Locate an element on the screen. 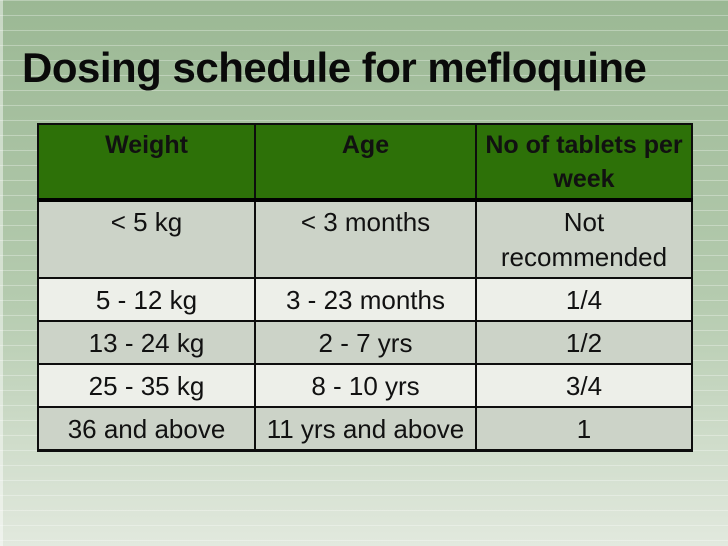 This screenshot has width=728, height=546. table-row: 13 - 24 kg 2 - 7 yrs 1/2 is located at coordinates (365, 342).